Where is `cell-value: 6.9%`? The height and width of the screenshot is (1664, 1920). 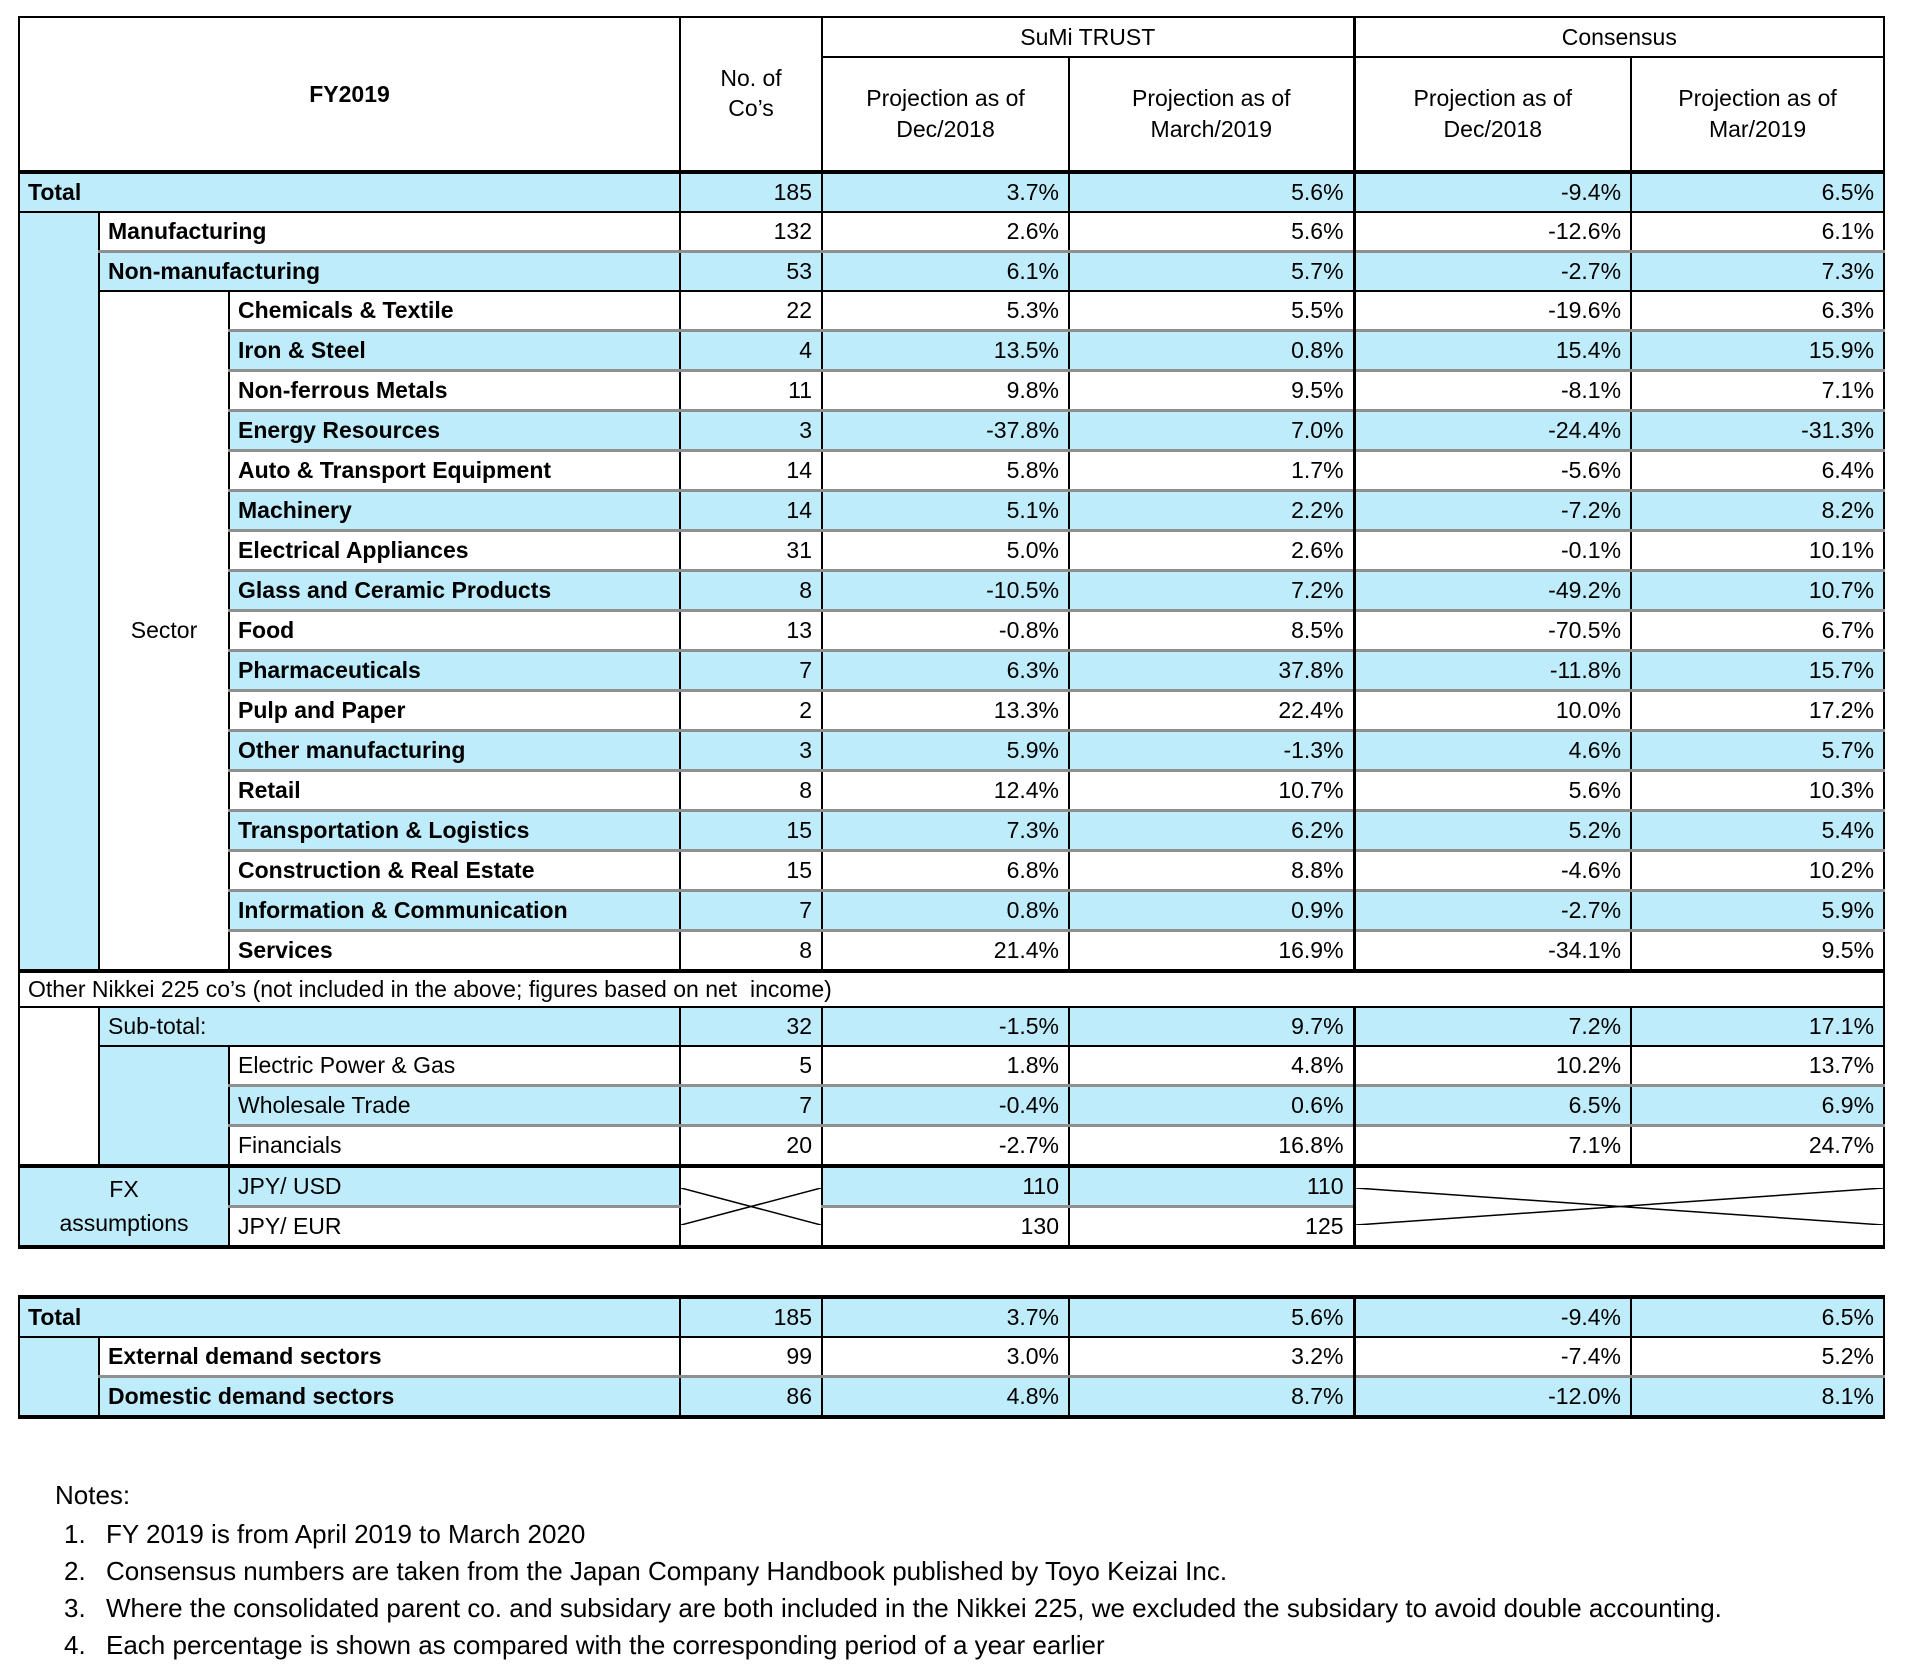
cell-value: 6.9% is located at coordinates (1757, 1105).